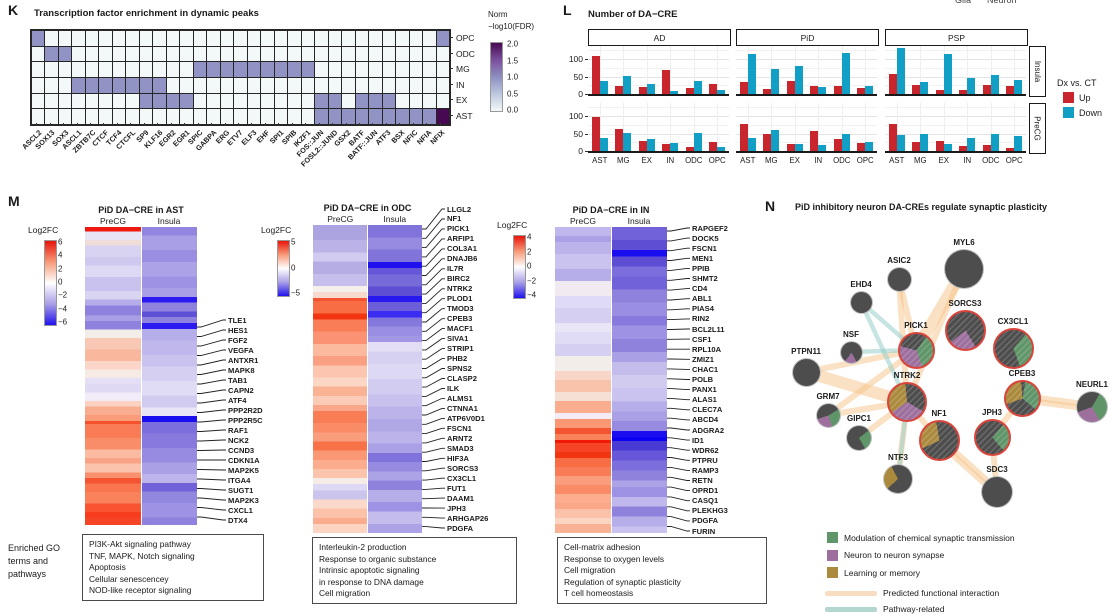 The image size is (1117, 614). I want to click on m-colorbar-tick: −4, so click(62, 308).